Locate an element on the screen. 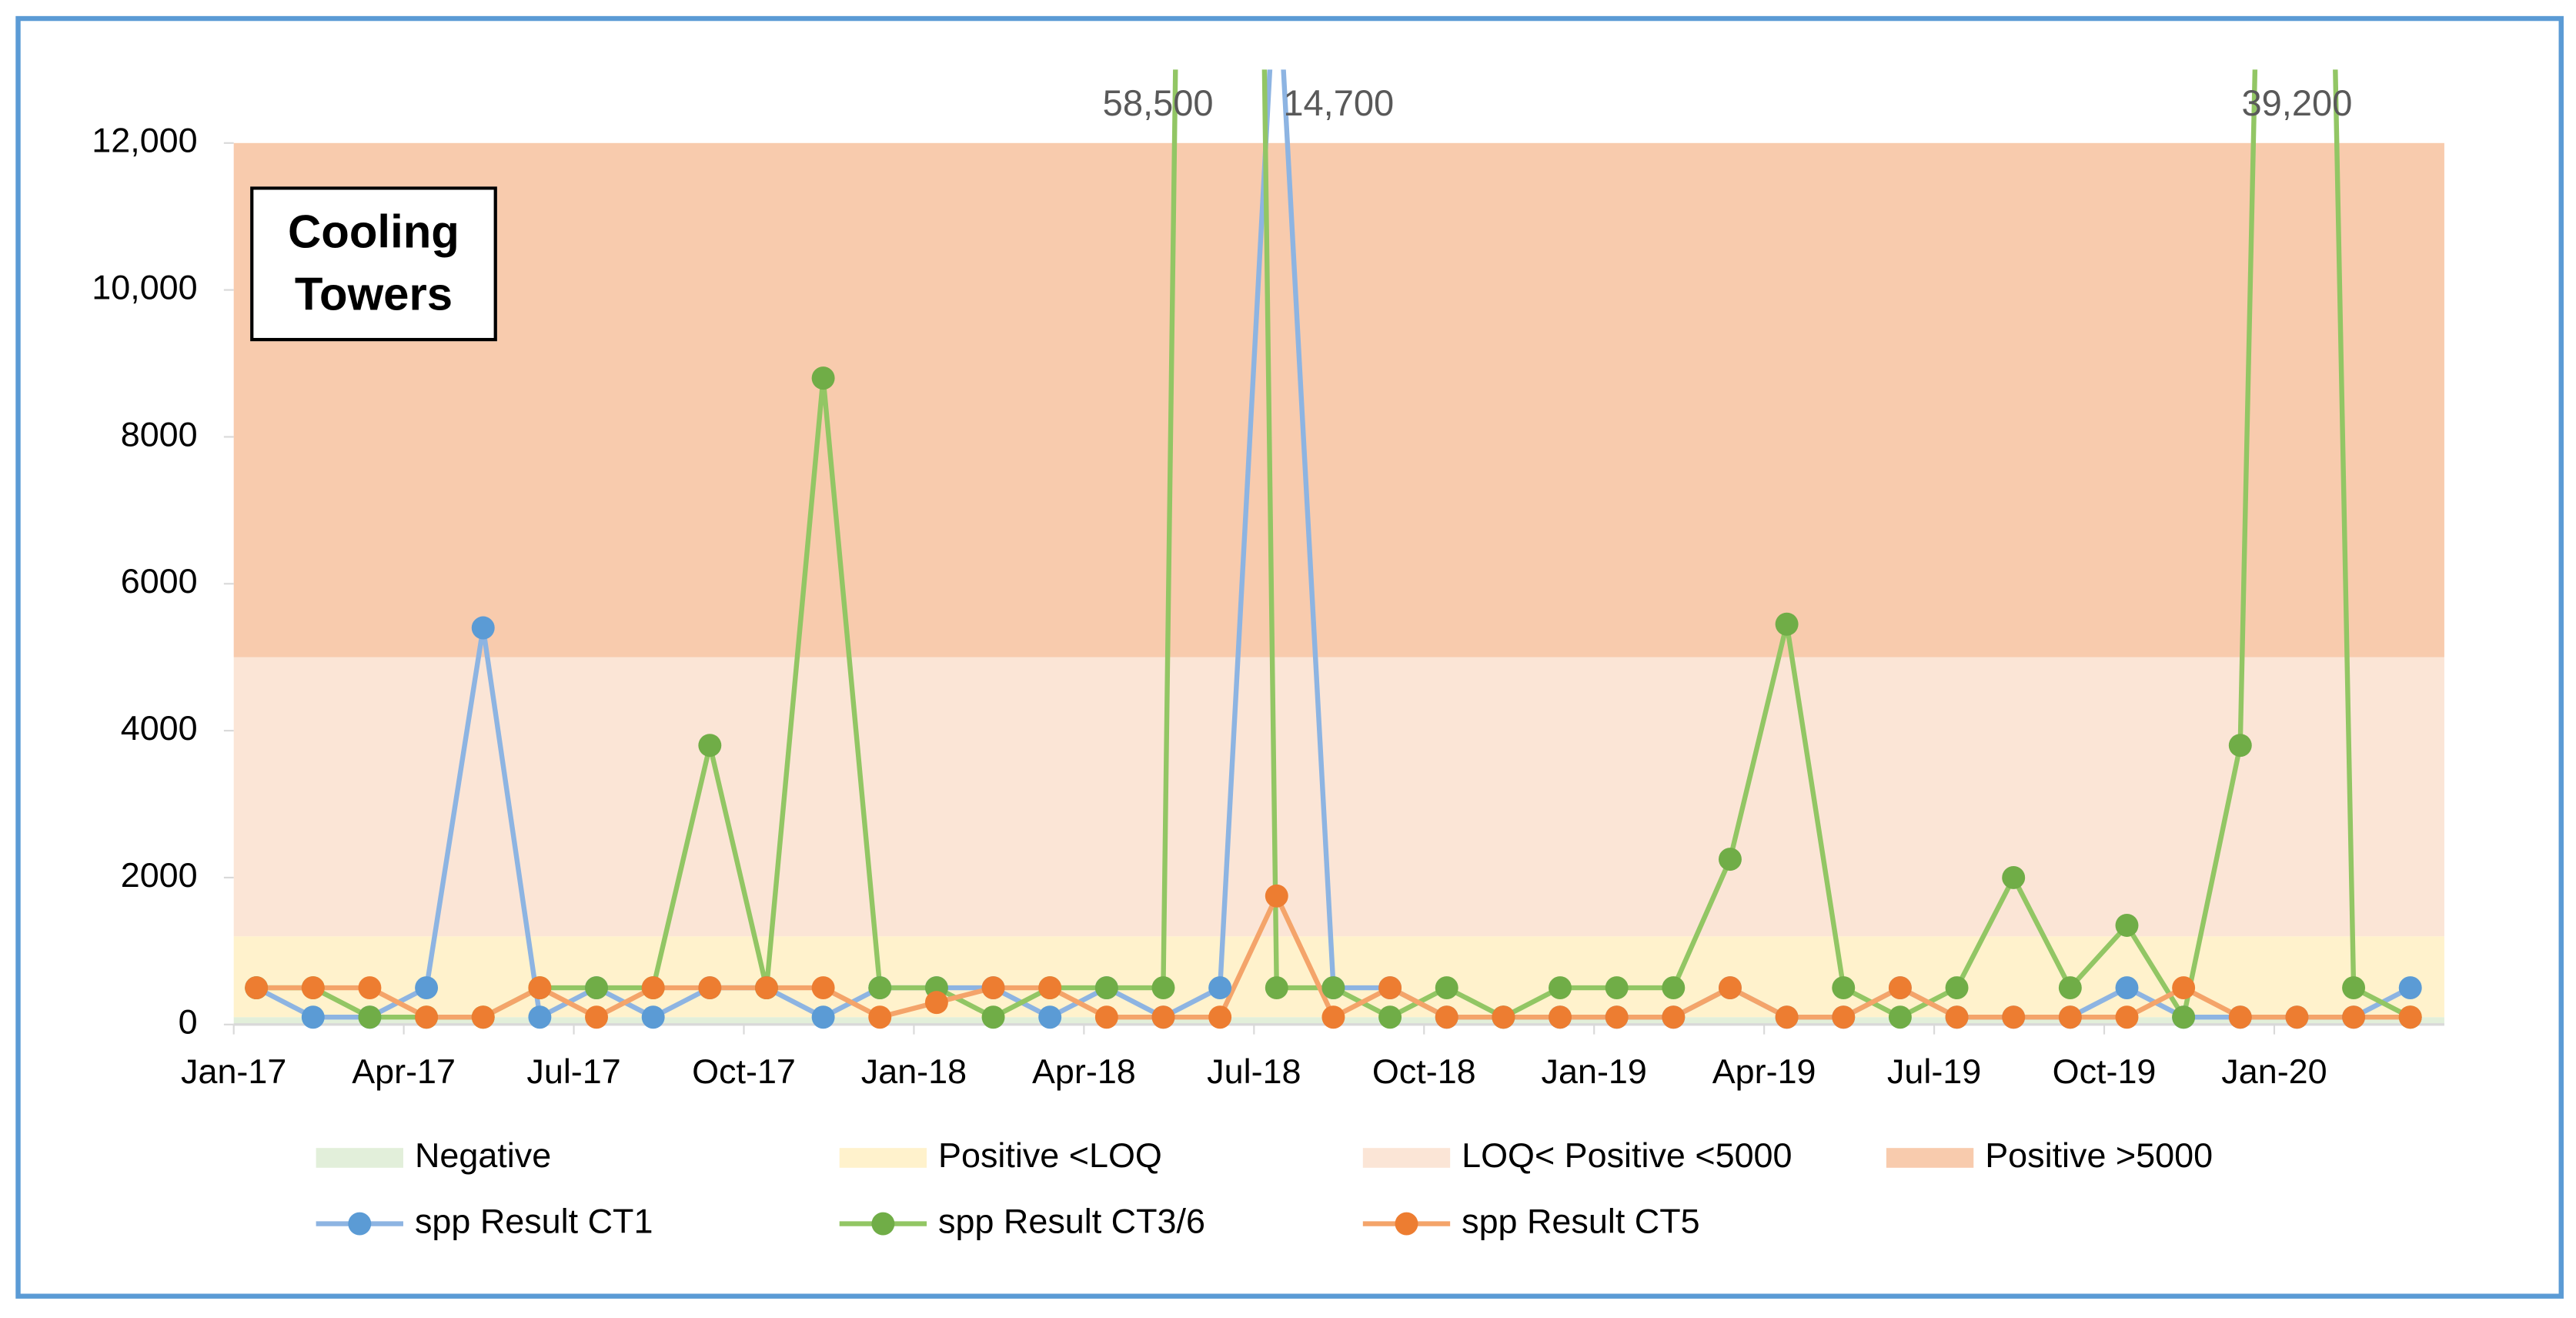 Image resolution: width=2576 pixels, height=1318 pixels. x-tick-label: Apr-19 is located at coordinates (1764, 1071).